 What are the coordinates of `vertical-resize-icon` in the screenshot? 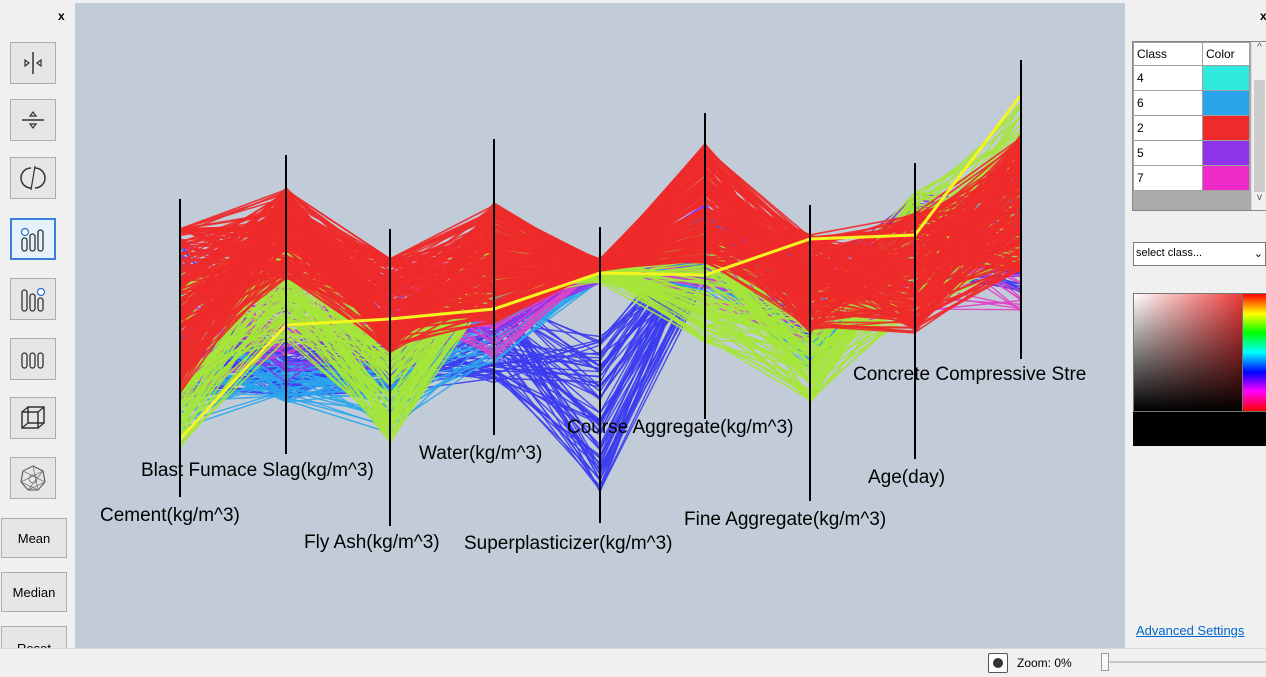 It's located at (33, 120).